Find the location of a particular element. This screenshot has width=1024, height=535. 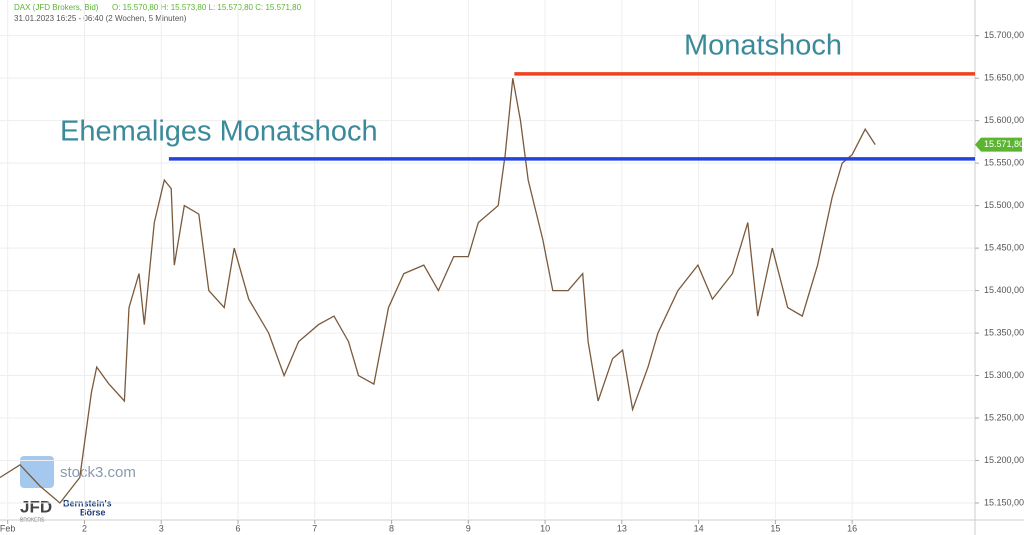

watermark: JFD is located at coordinates (36, 506).